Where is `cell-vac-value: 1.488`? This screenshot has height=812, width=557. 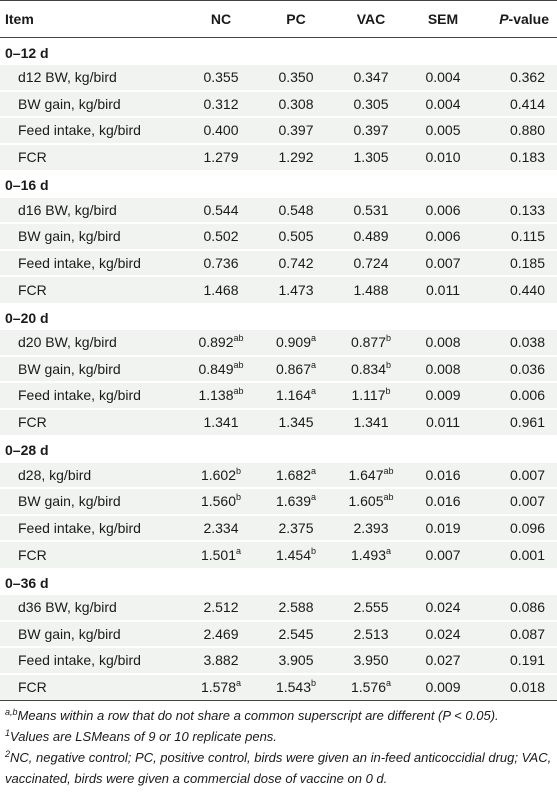
cell-vac-value: 1.488 is located at coordinates (371, 289).